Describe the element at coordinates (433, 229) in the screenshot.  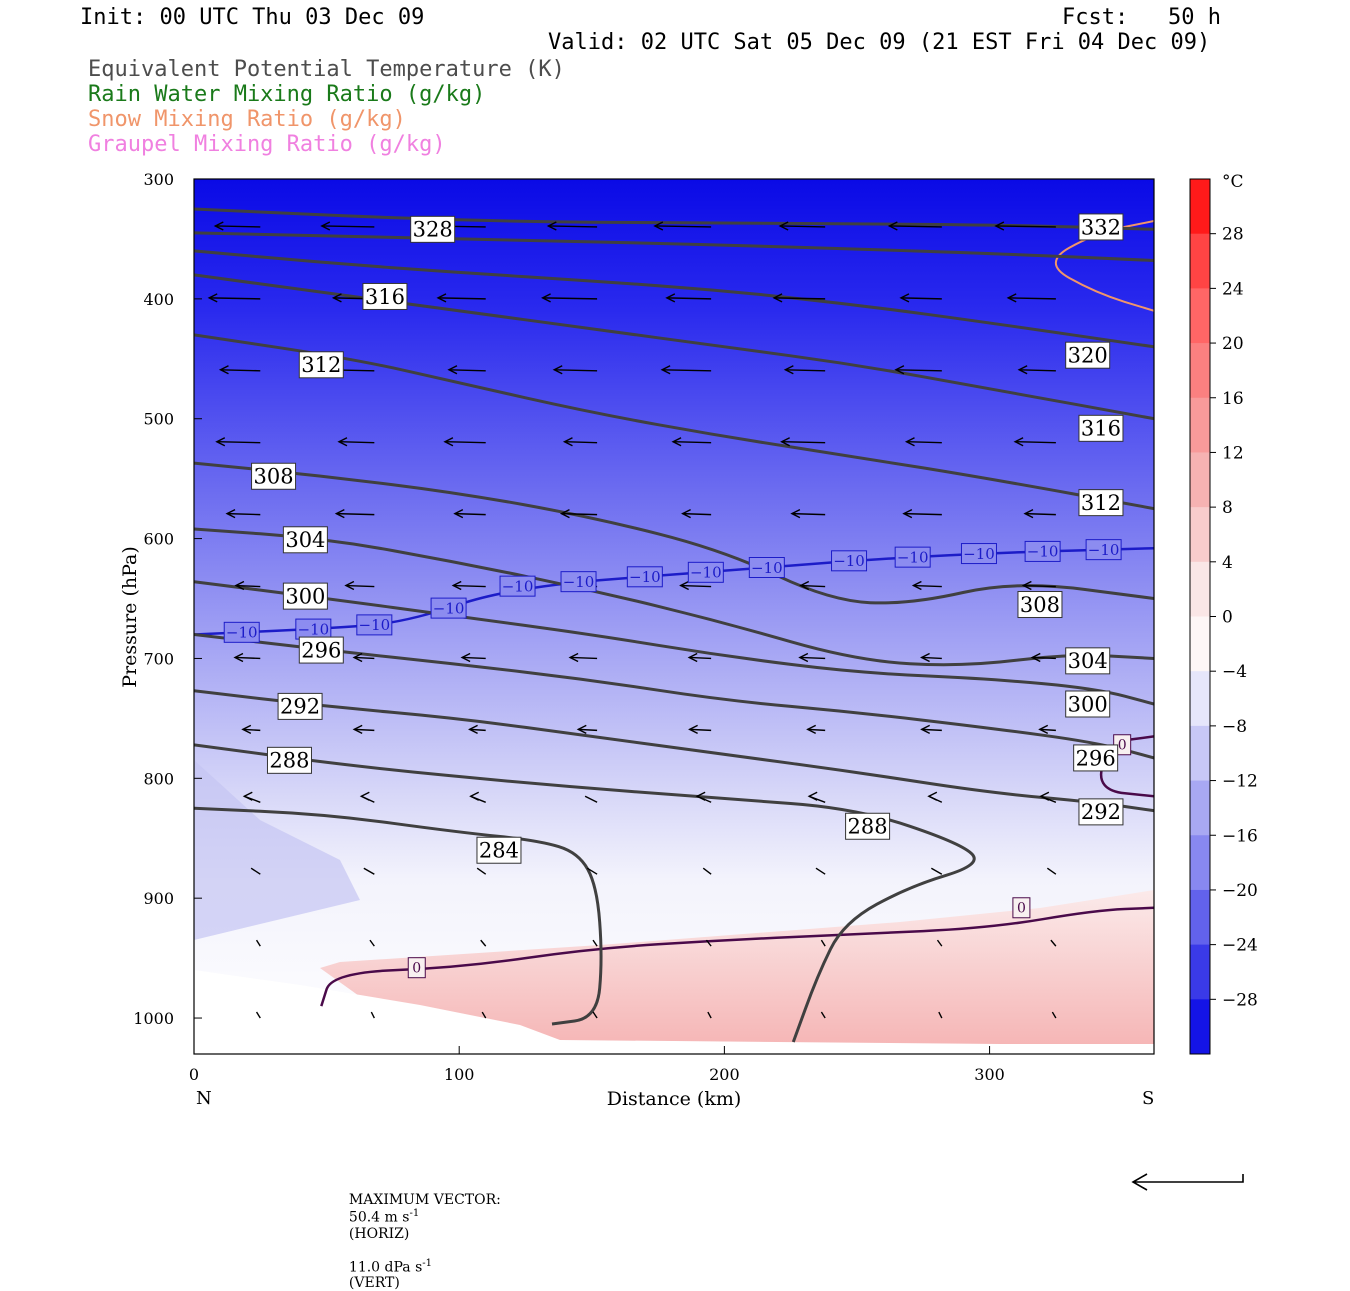
I see `theta-e-label: 328` at that location.